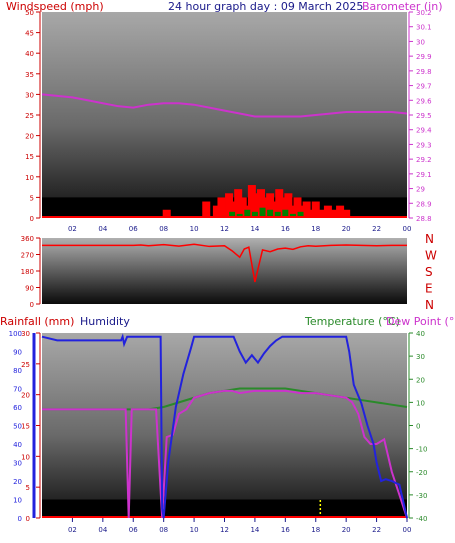 Image resolution: width=455 pixels, height=543 pixels. What do you see at coordinates (28, 488) in the screenshot?
I see `rainfall-tick-label: 5` at bounding box center [28, 488].